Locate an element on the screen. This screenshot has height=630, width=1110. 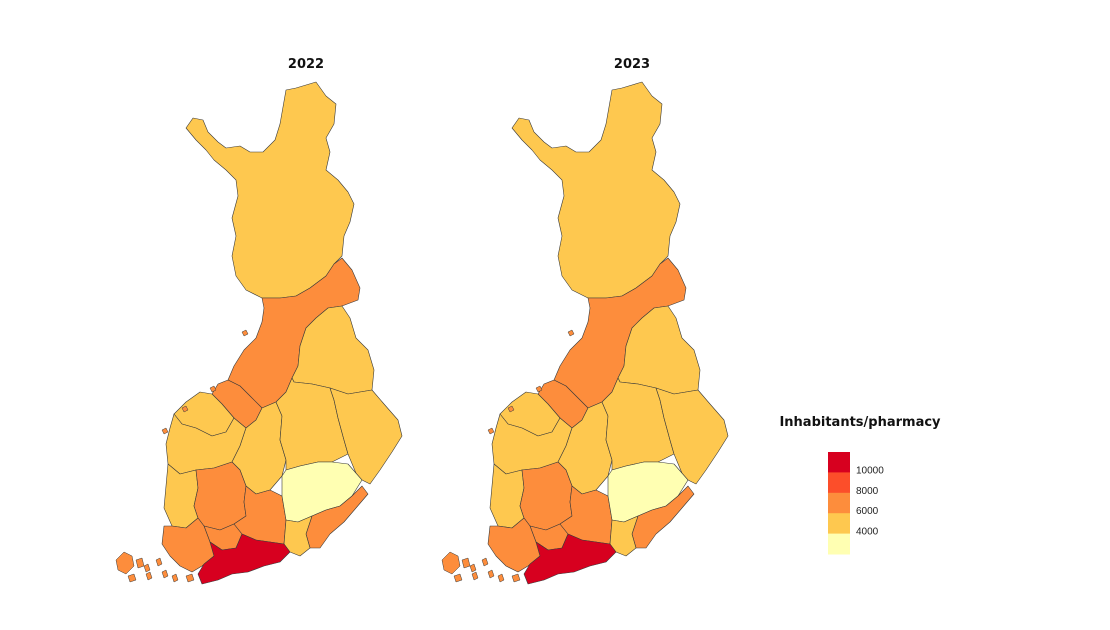
map-title-2022: 2022 is located at coordinates (306, 64).